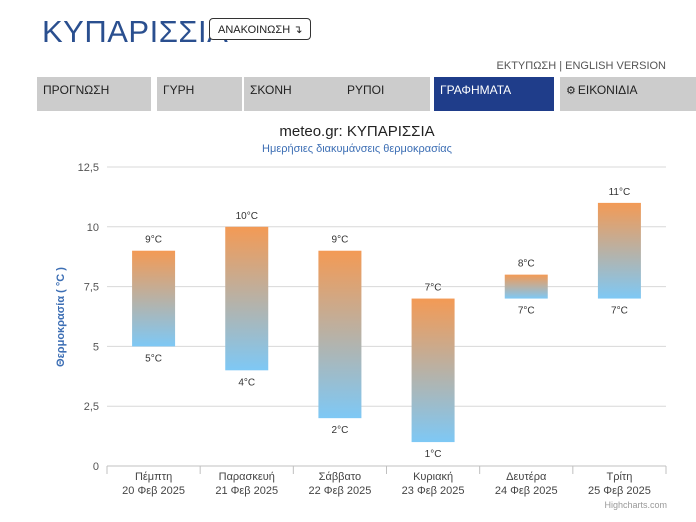  What do you see at coordinates (246, 382) in the screenshot?
I see `low-temp-label: 4°C` at bounding box center [246, 382].